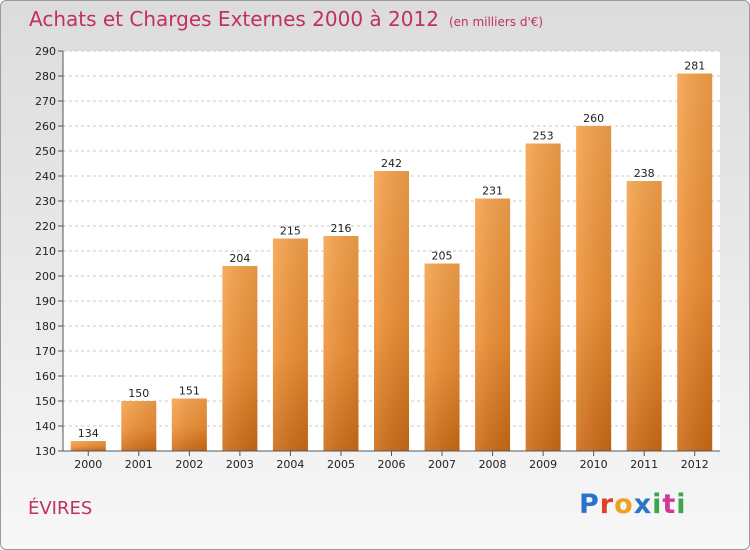  I want to click on x-tick-label: 2003, so click(240, 464).